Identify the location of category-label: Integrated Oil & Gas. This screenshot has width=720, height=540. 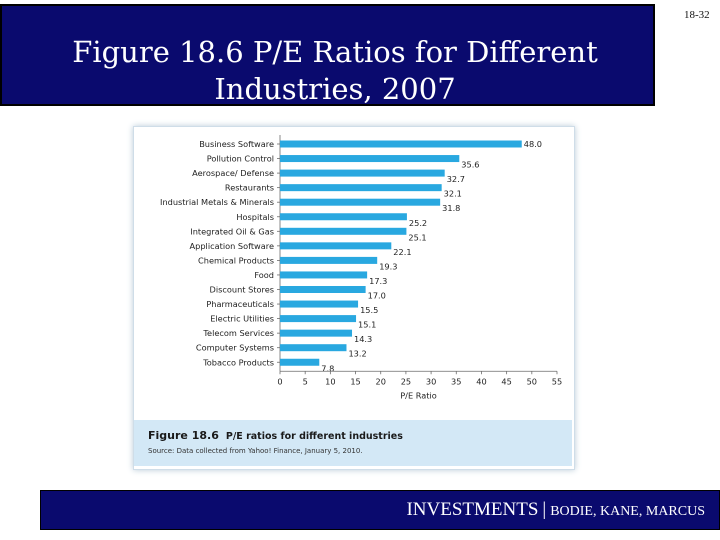
(232, 231).